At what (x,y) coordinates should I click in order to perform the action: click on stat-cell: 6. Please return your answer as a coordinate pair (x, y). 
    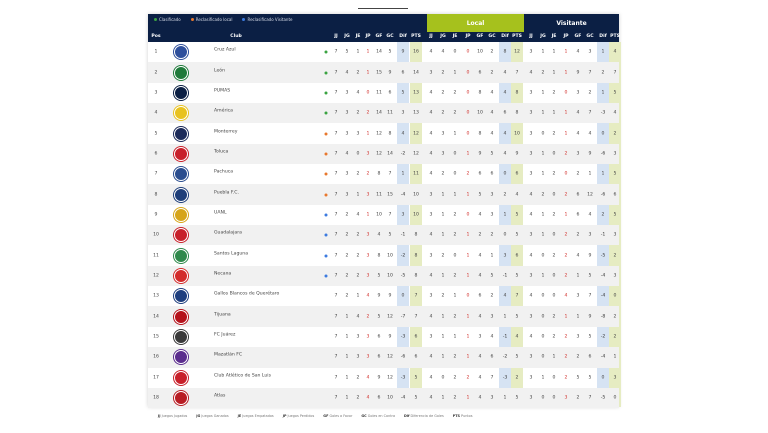
    Looking at the image, I should click on (379, 337).